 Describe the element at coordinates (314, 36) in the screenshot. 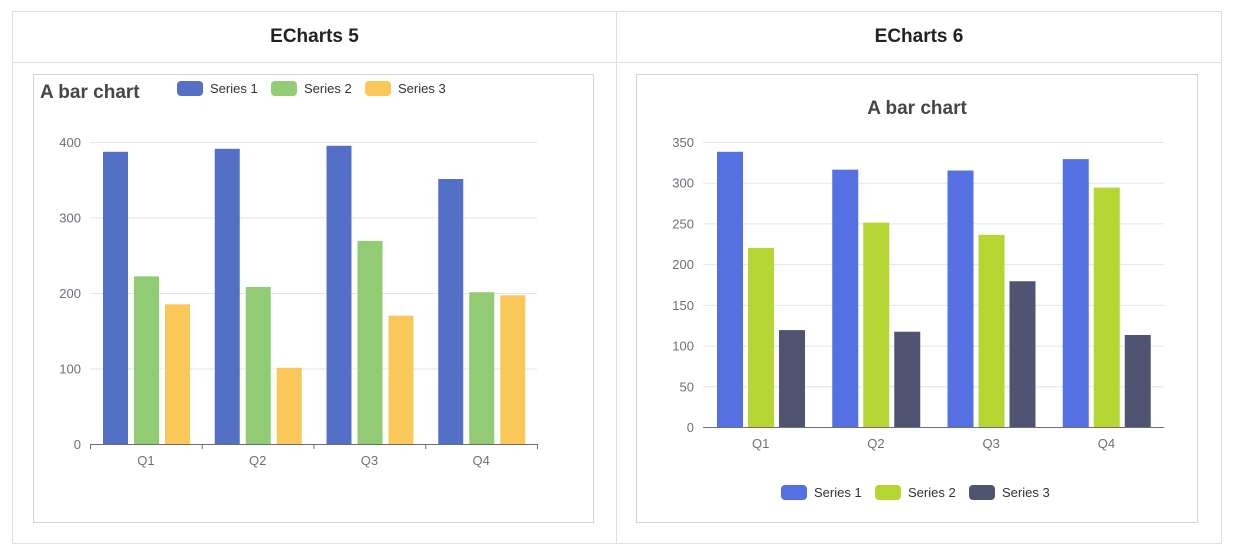

I see `column-header-echarts5: ECharts 5` at that location.